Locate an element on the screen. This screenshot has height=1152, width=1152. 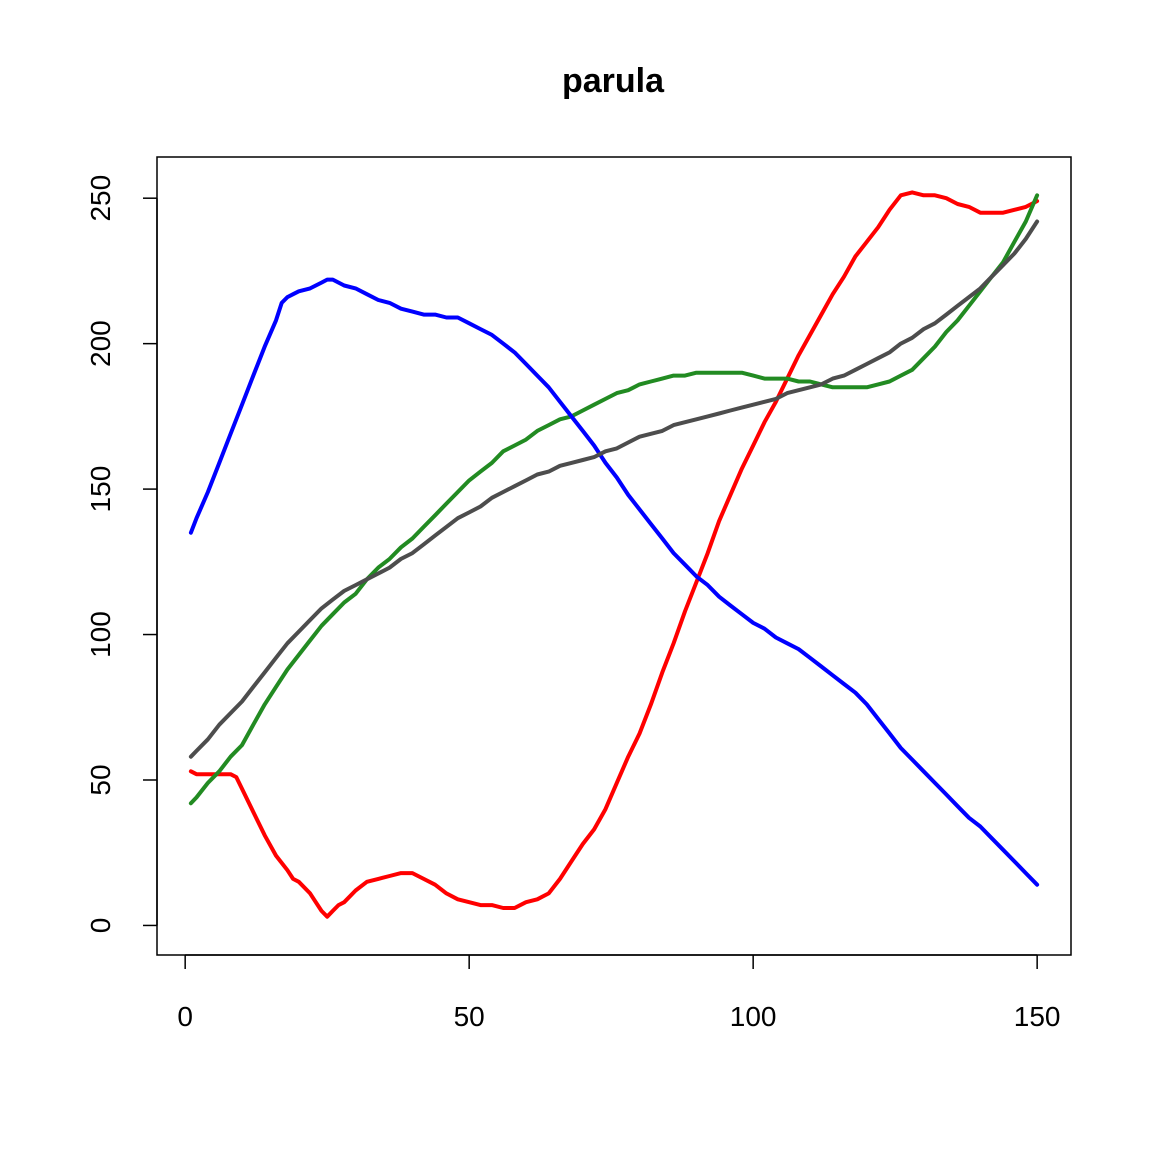
x-tick-label: 100 is located at coordinates (753, 1016).